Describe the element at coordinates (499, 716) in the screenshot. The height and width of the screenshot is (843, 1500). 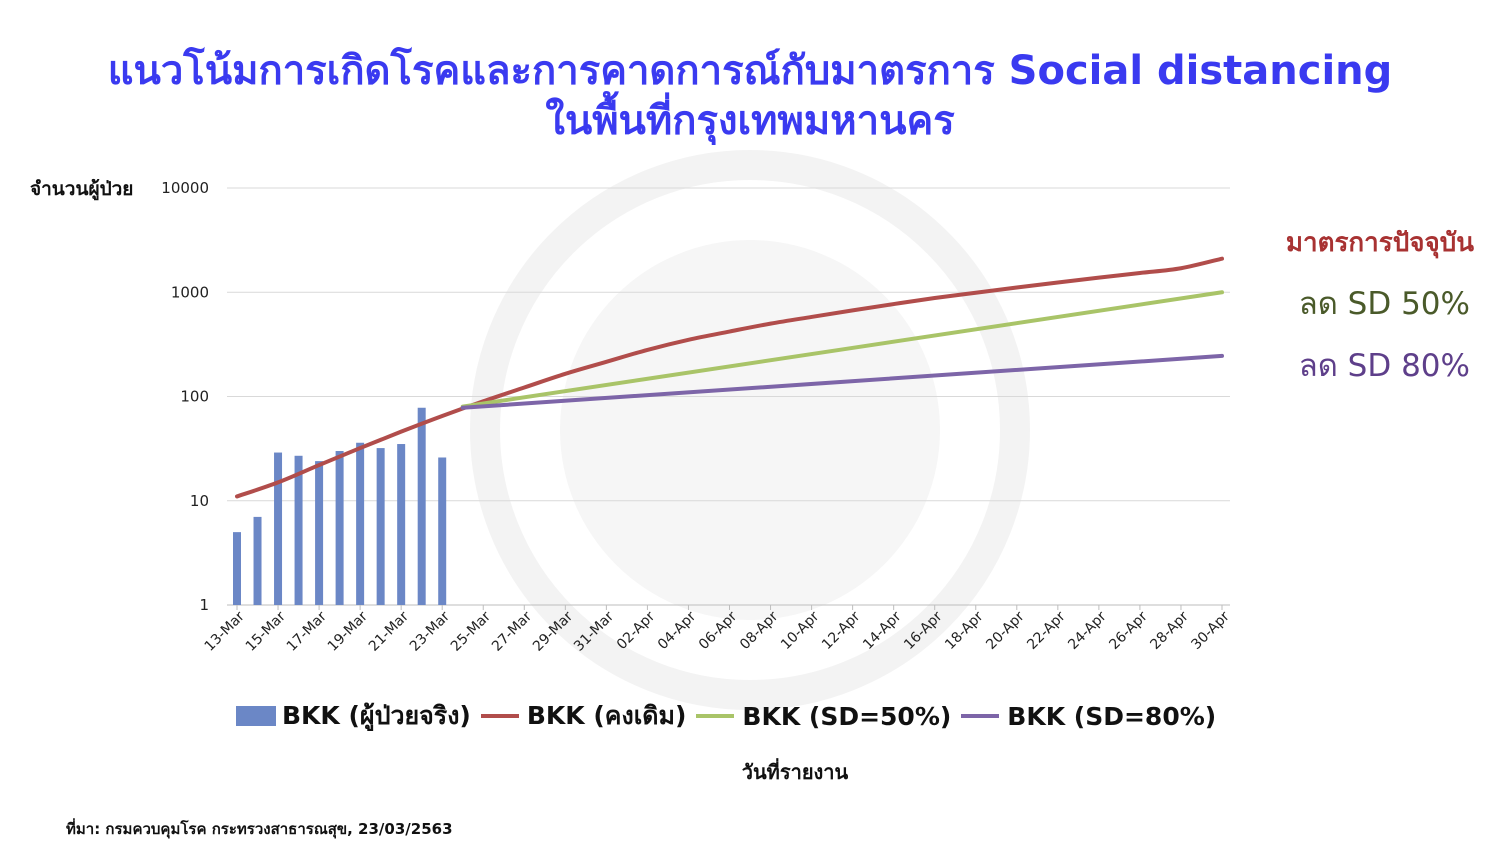
I see `legend-swatch-baseline` at that location.